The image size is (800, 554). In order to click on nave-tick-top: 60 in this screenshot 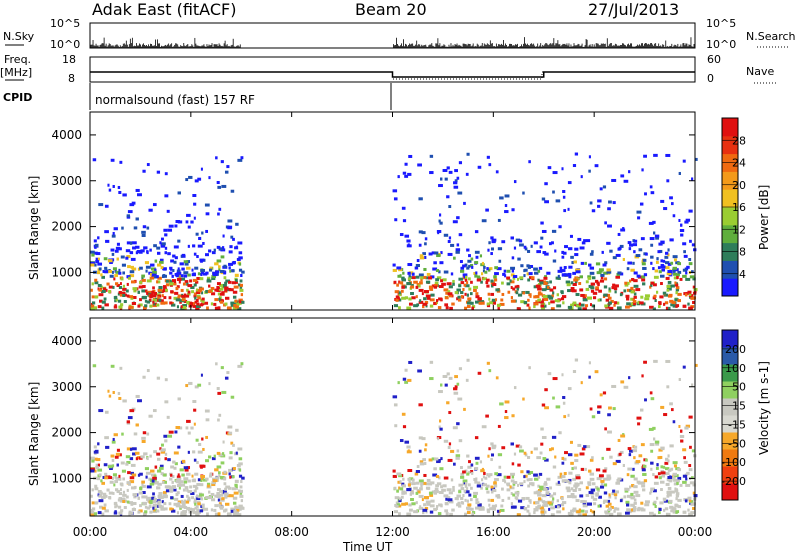, I will do `click(714, 59)`.